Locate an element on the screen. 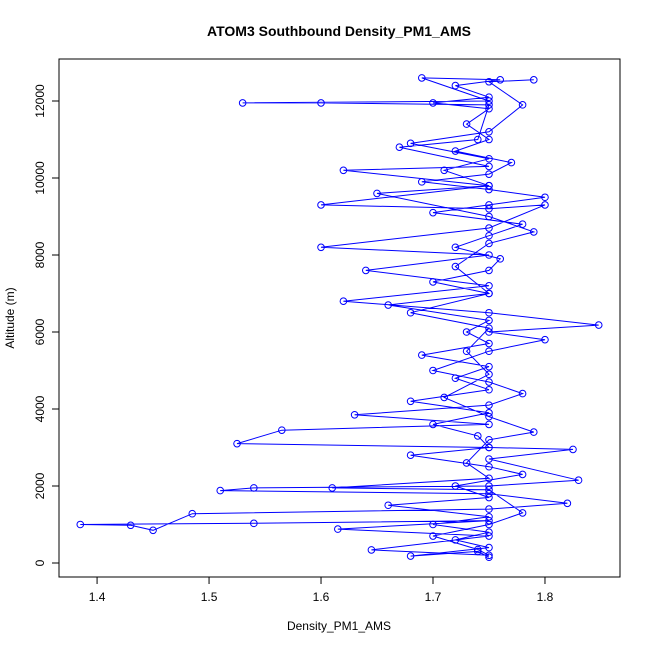  y-tick-label: 6000 is located at coordinates (40, 331).